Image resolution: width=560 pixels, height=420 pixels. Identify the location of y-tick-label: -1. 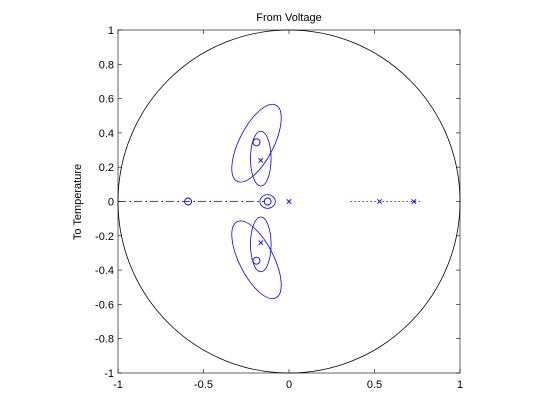
(109, 374).